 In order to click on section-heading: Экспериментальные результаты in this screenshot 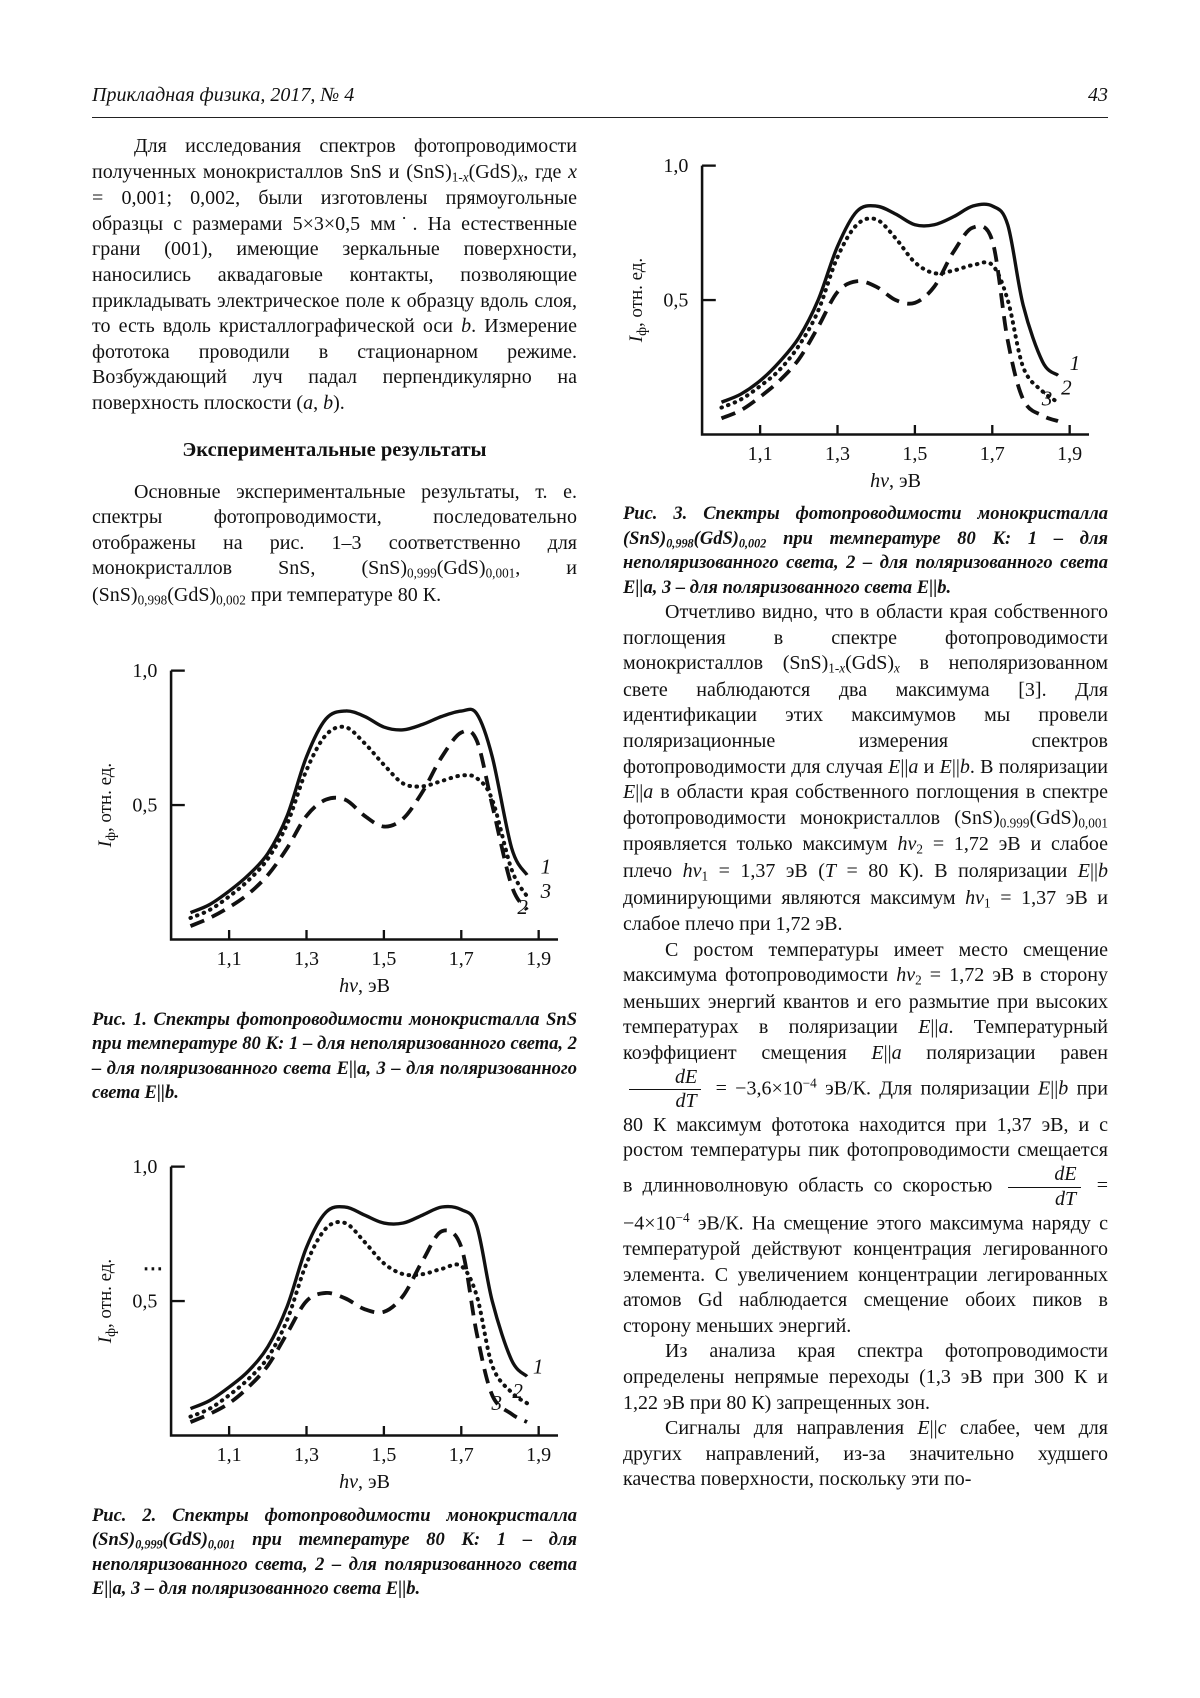, I will do `click(334, 449)`.